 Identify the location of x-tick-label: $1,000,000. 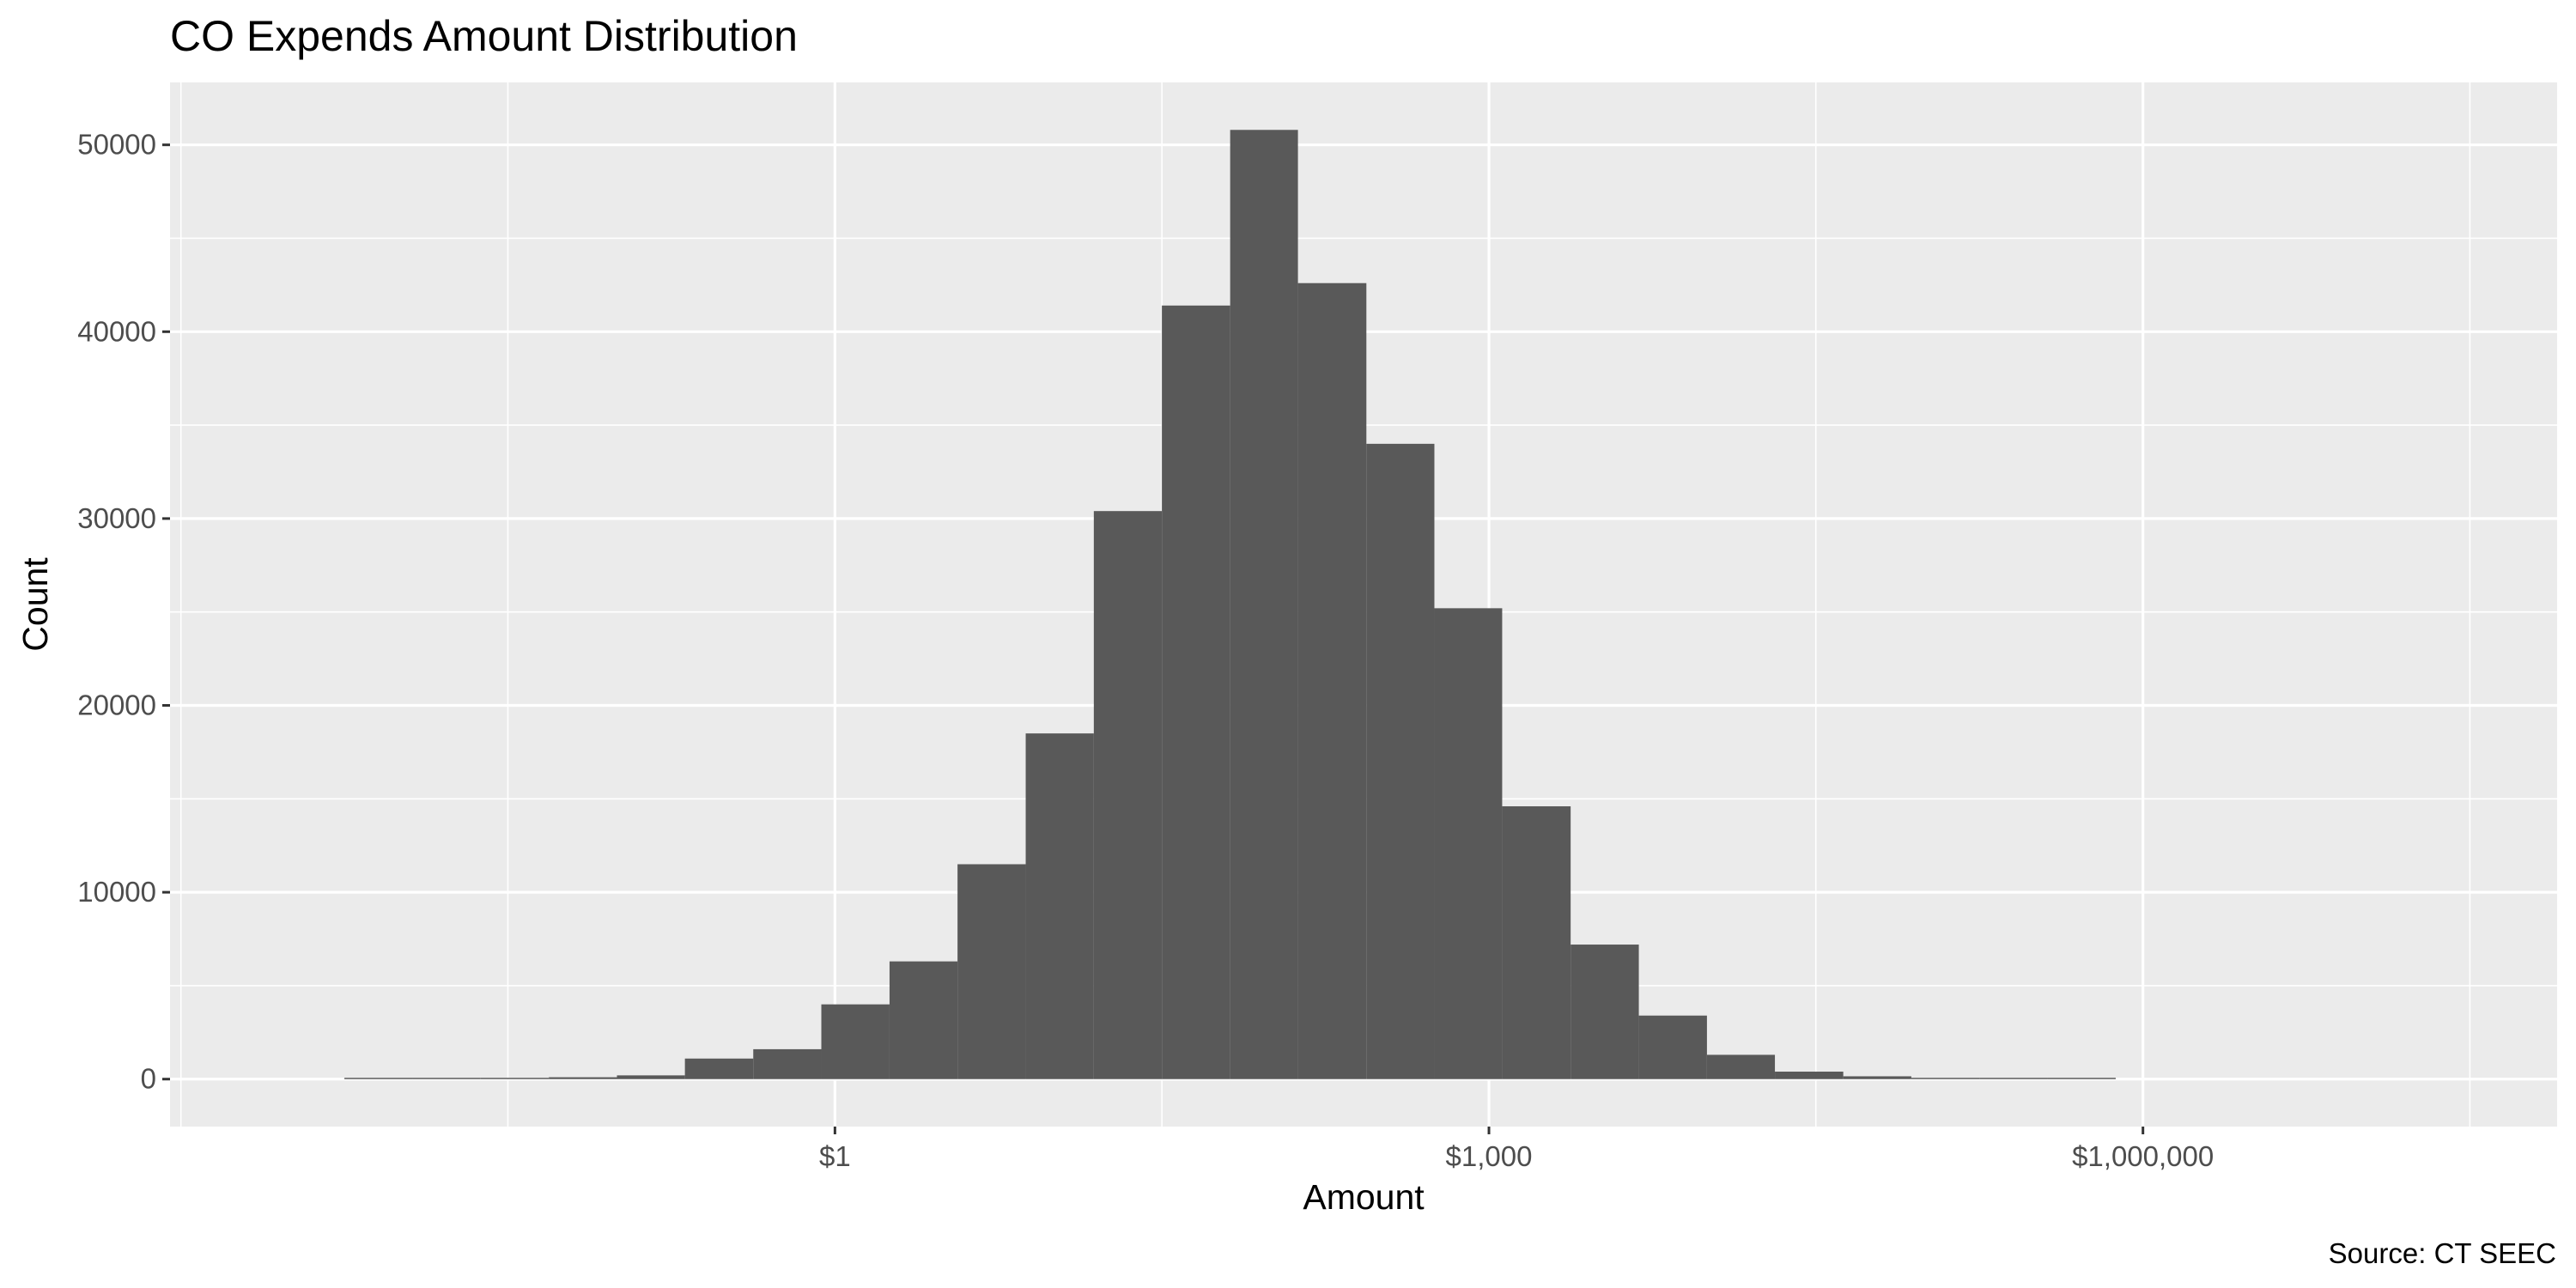
(2143, 1156).